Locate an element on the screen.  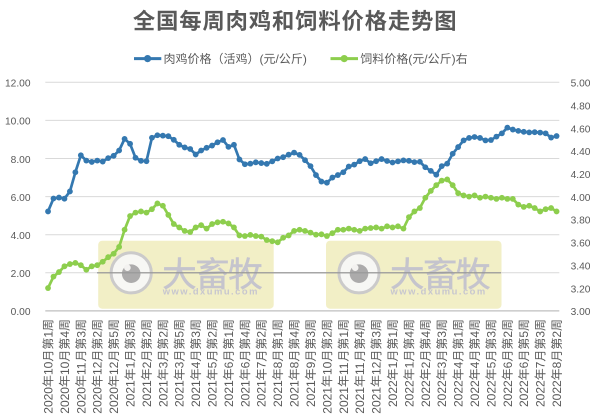
svg-text: 2.00 is located at coordinates (21, 274).